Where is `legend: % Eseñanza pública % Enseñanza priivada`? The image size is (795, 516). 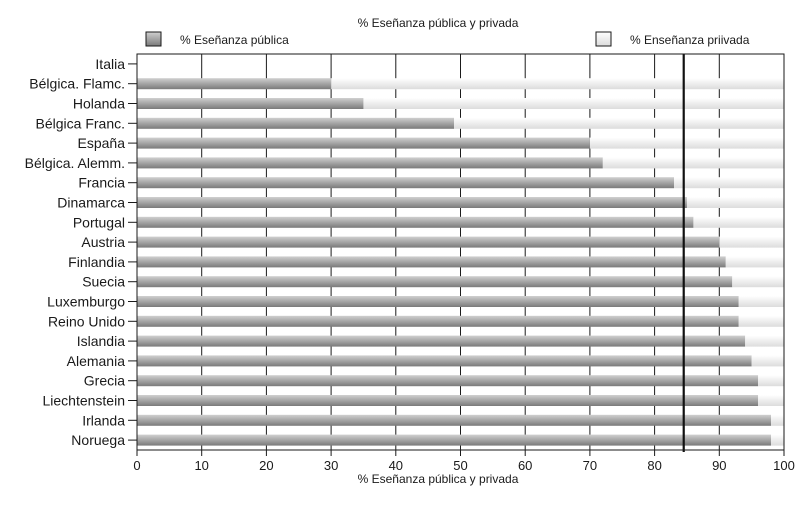
legend: % Eseñanza pública % Enseñanza priivada is located at coordinates (447, 39).